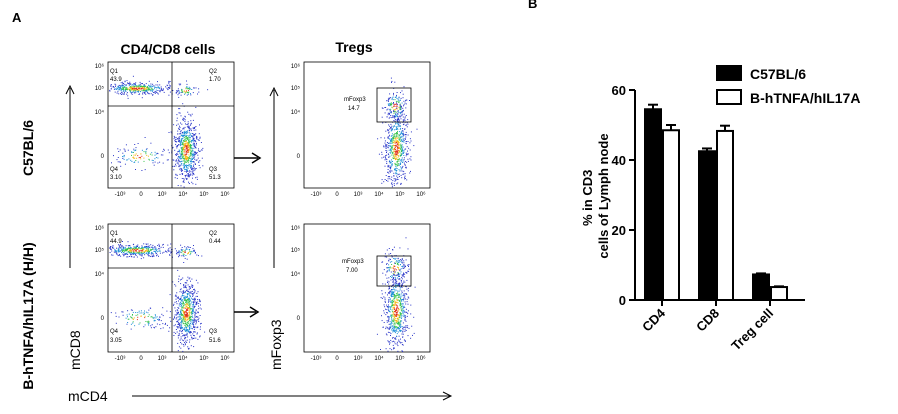 This screenshot has width=898, height=414. What do you see at coordinates (358, 359) in the screenshot?
I see `tick-label: 10³` at bounding box center [358, 359].